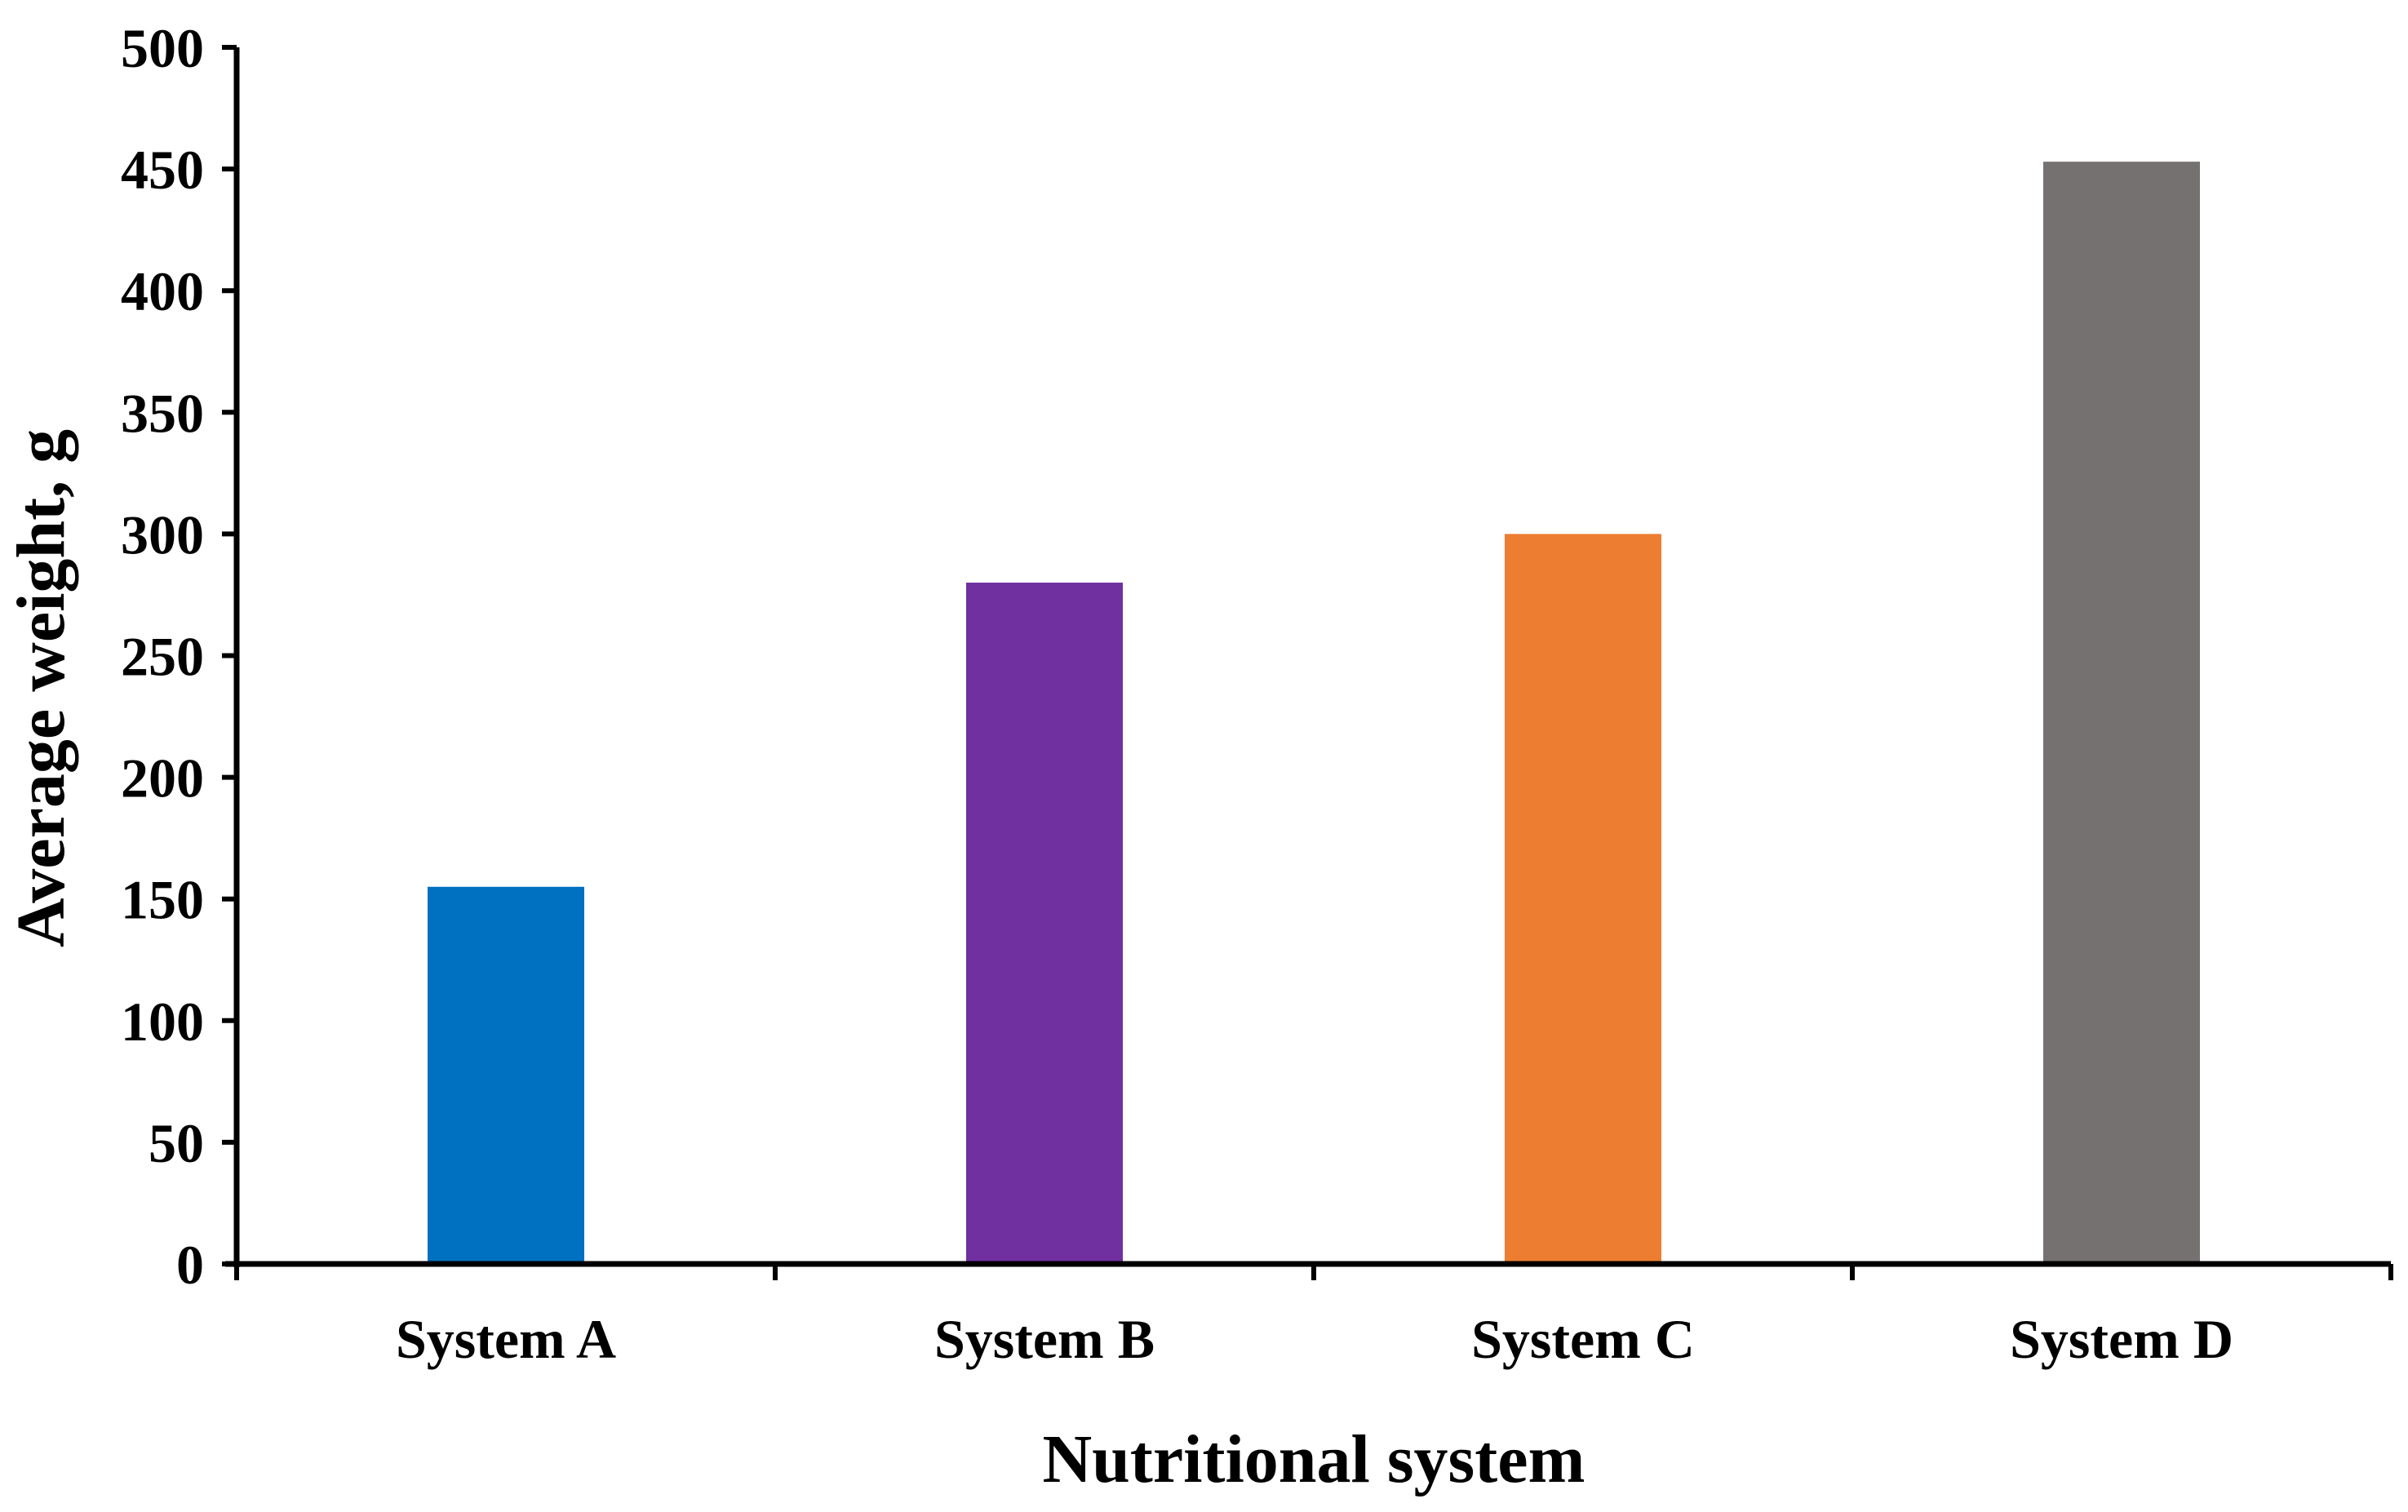  What do you see at coordinates (1044, 923) in the screenshot?
I see `bar-system-b` at bounding box center [1044, 923].